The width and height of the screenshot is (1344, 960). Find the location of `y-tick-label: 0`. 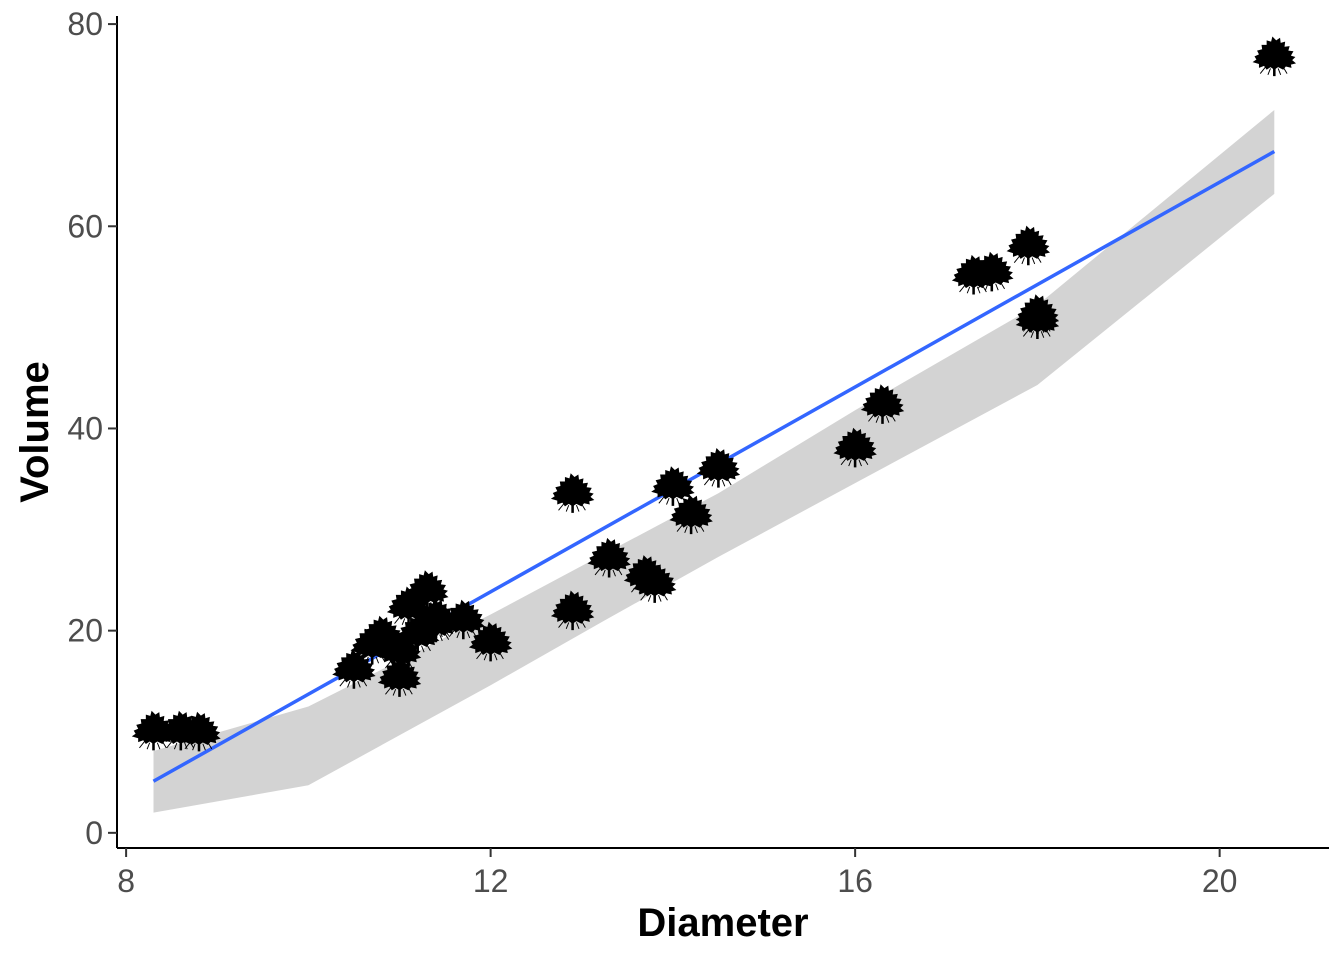

y-tick-label: 0 is located at coordinates (94, 833).